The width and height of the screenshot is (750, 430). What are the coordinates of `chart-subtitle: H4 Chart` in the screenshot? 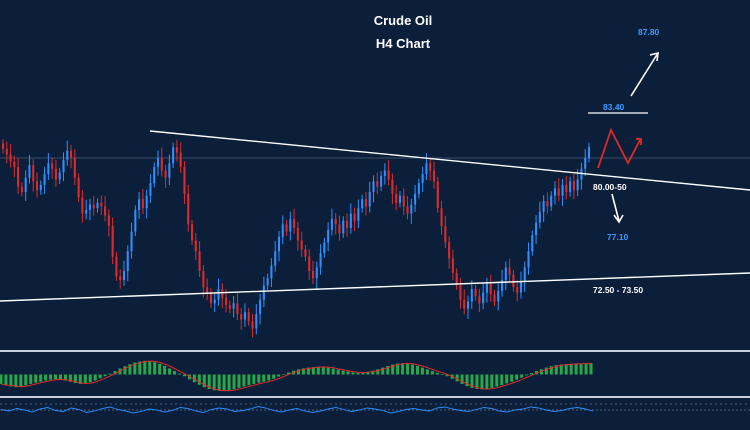 It's located at (403, 43).